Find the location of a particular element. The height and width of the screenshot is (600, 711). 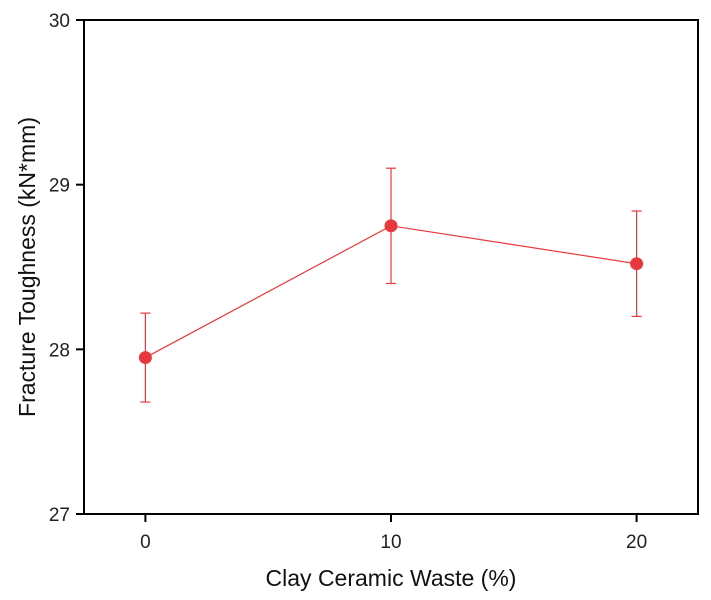

y-axis: 27 28 29 30 is located at coordinates (66, 268).